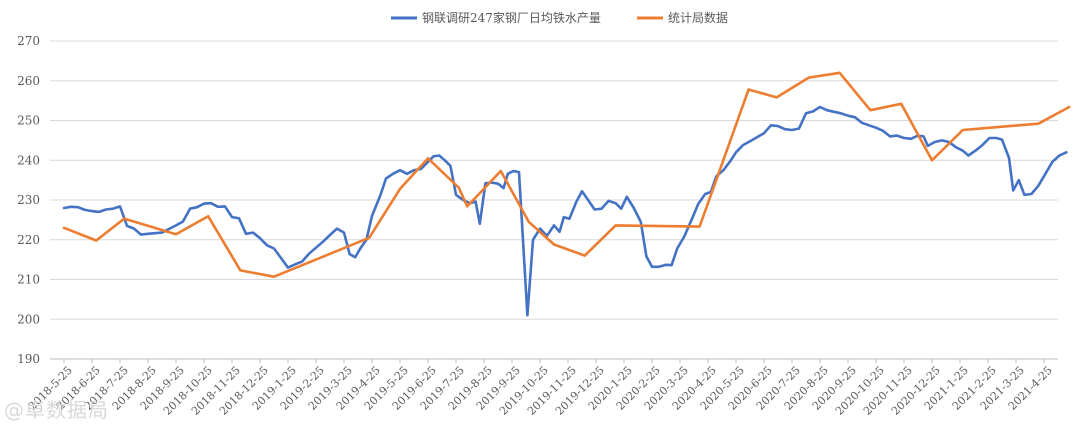 The width and height of the screenshot is (1080, 424). Describe the element at coordinates (28, 359) in the screenshot. I see `y-tick-label: 190` at that location.